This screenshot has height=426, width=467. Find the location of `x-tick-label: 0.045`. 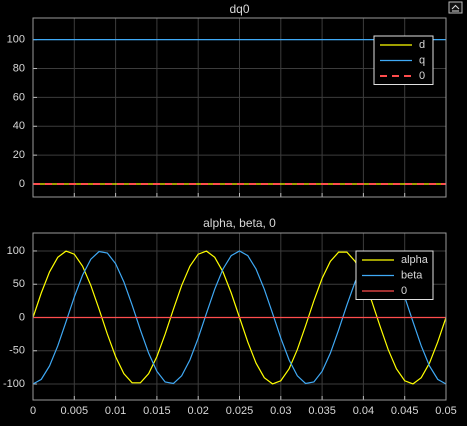

x-tick-label: 0.045 is located at coordinates (405, 411).